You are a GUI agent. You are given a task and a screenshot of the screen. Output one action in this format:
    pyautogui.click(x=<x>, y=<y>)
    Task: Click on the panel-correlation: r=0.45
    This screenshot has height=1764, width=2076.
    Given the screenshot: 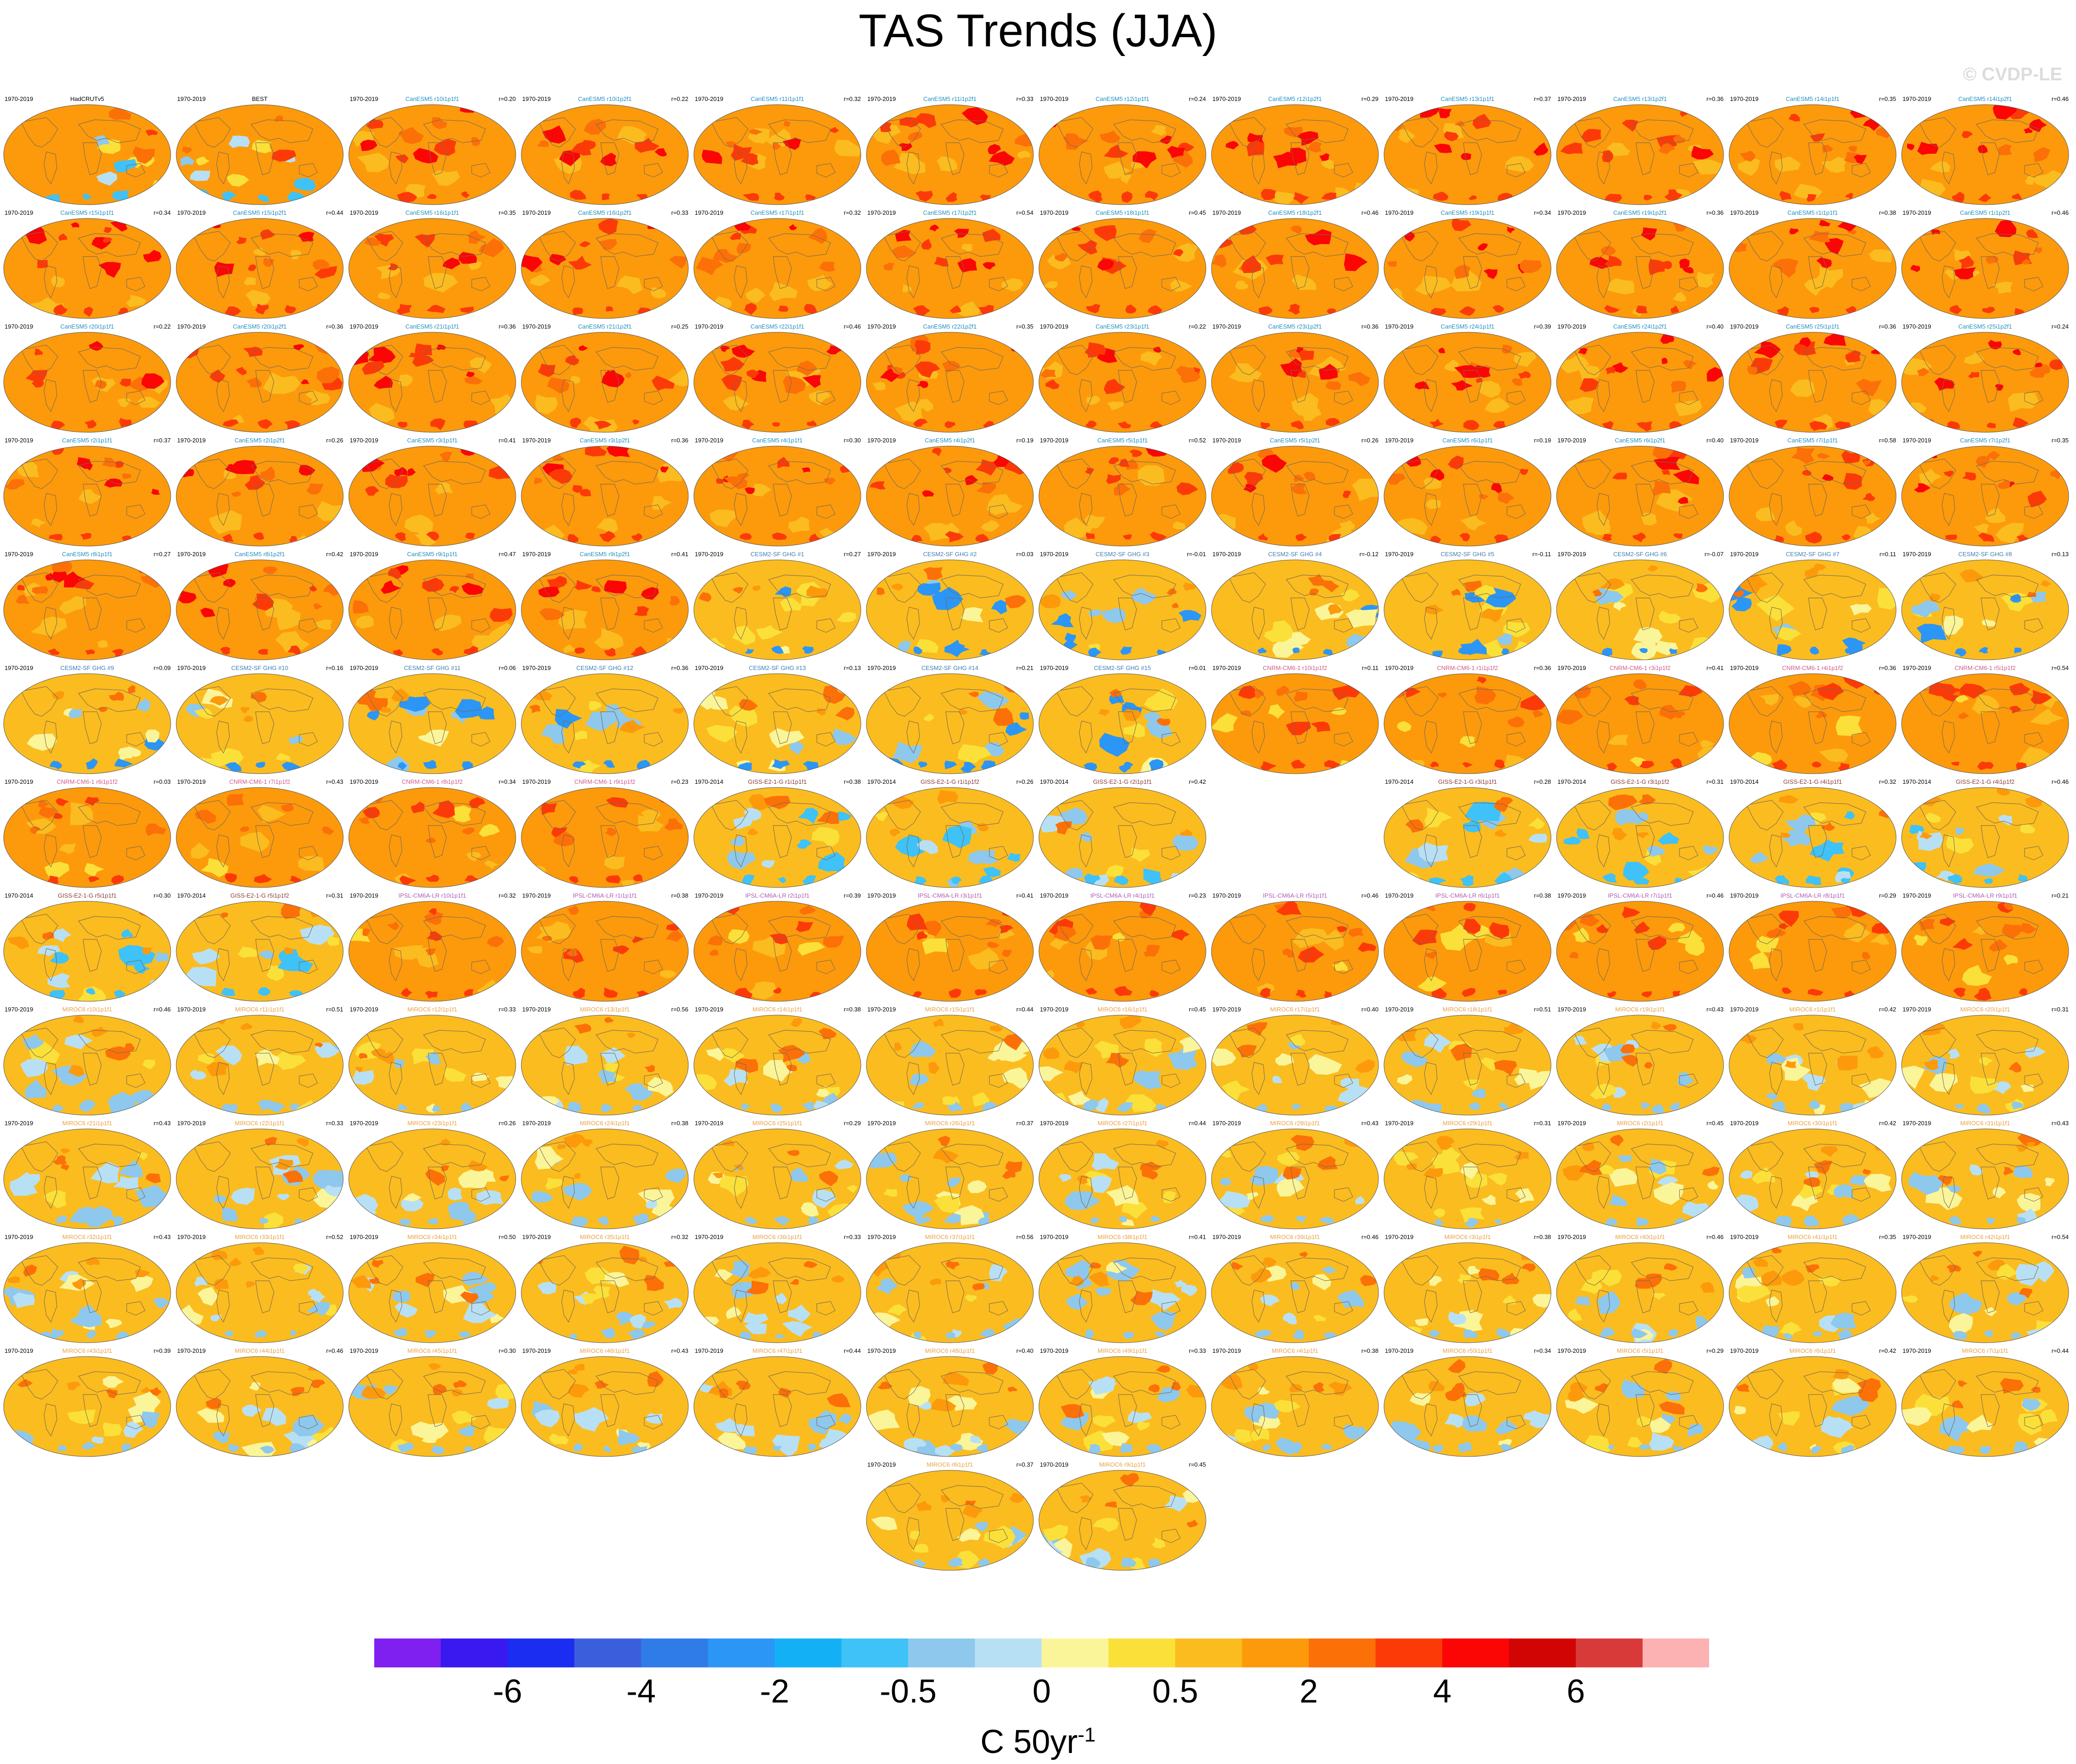 What is the action you would take?
    pyautogui.click(x=1197, y=212)
    